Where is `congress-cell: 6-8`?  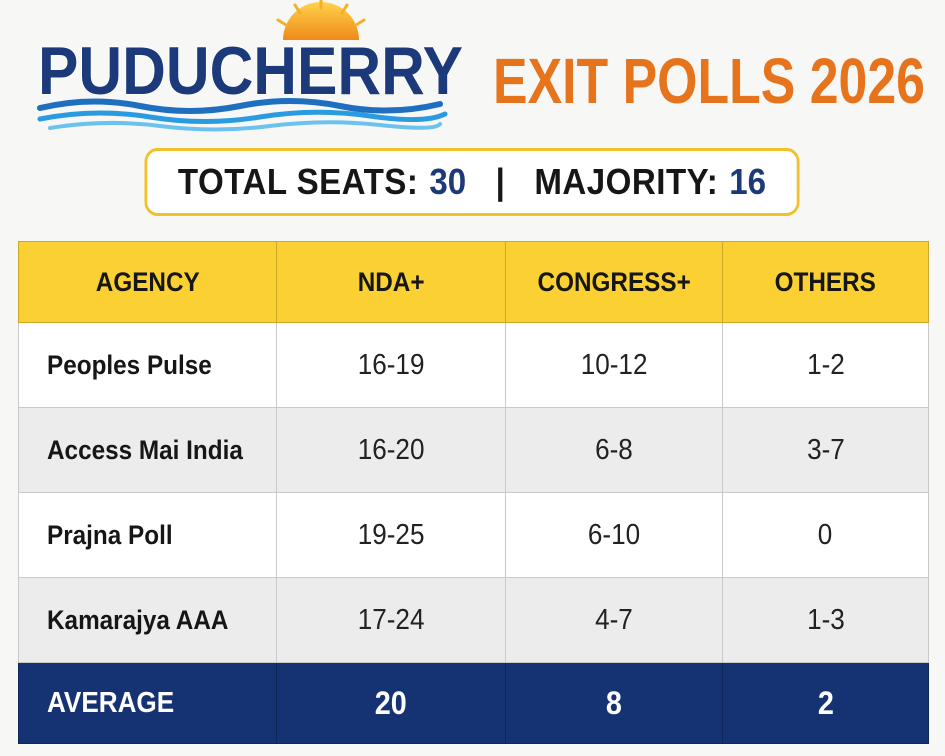
congress-cell: 6-8 is located at coordinates (614, 450).